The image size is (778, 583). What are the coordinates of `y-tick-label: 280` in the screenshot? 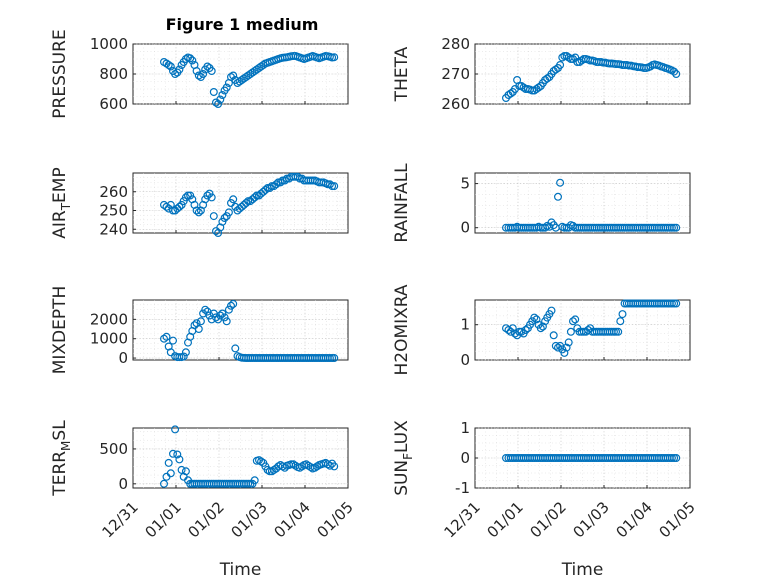 It's located at (455, 44).